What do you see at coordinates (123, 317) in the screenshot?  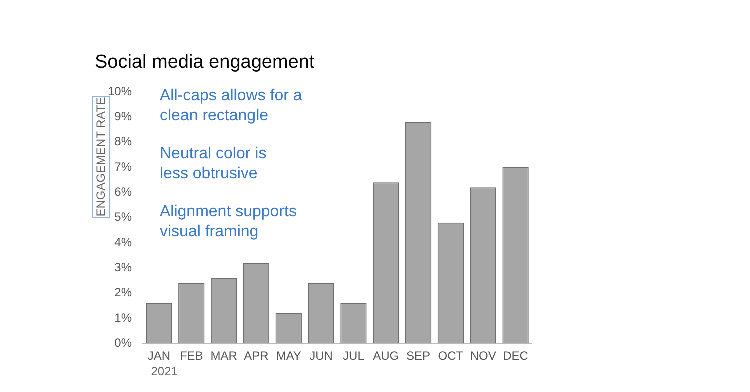 I see `y-tick-label: 1%` at bounding box center [123, 317].